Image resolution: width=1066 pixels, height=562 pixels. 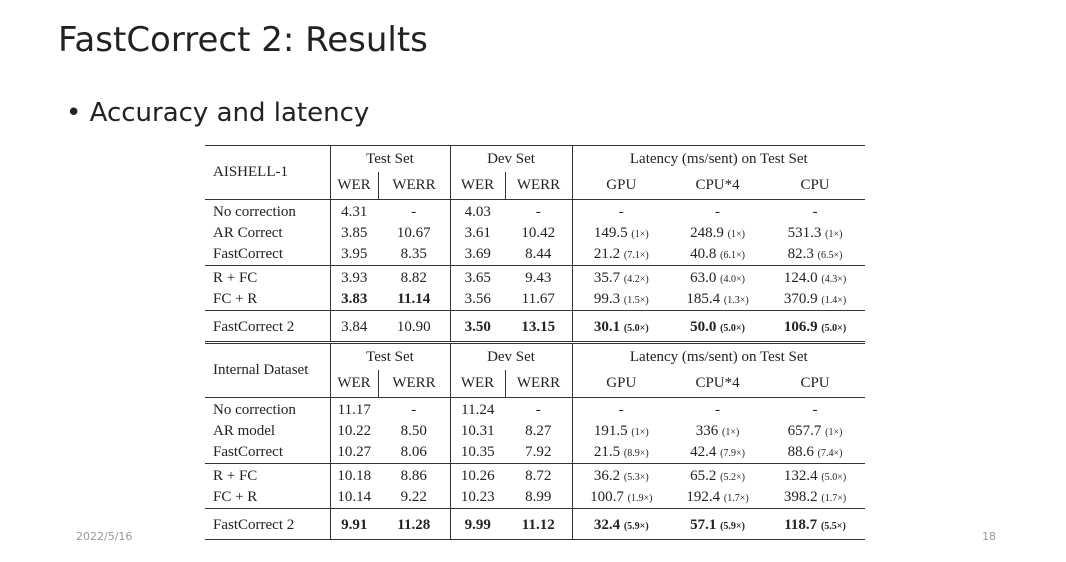 I want to click on value: 10.27, so click(x=354, y=452).